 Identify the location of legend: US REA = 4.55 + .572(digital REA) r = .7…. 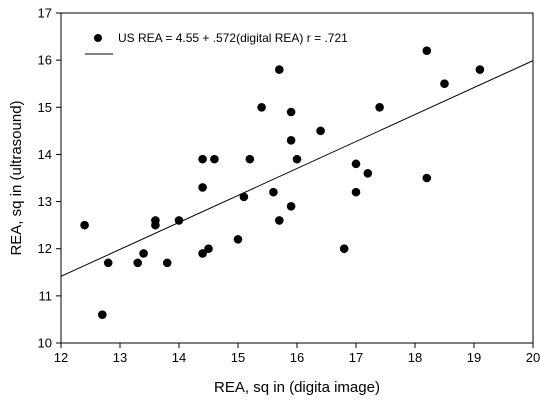
(216, 43).